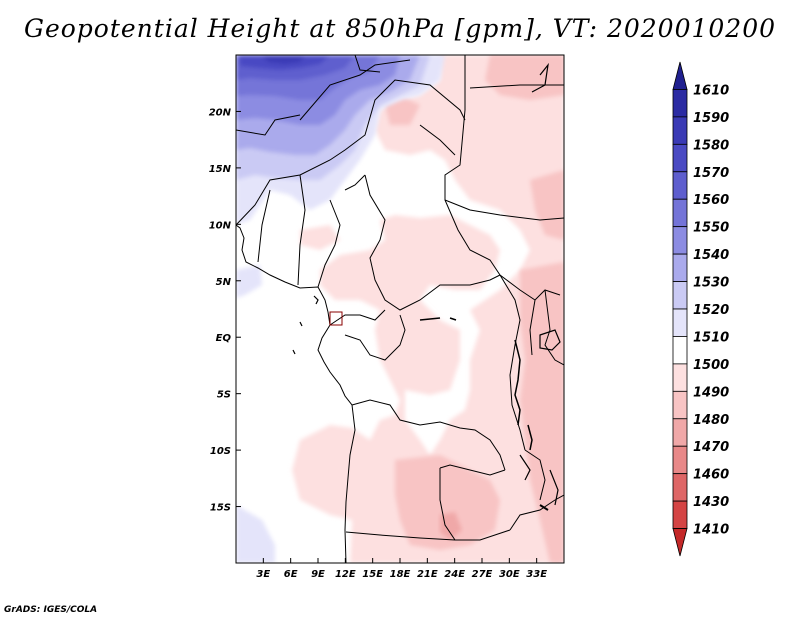 The height and width of the screenshot is (618, 800). What do you see at coordinates (51, 610) in the screenshot?
I see `grads-credit: GrADS: IGES/COLA` at bounding box center [51, 610].